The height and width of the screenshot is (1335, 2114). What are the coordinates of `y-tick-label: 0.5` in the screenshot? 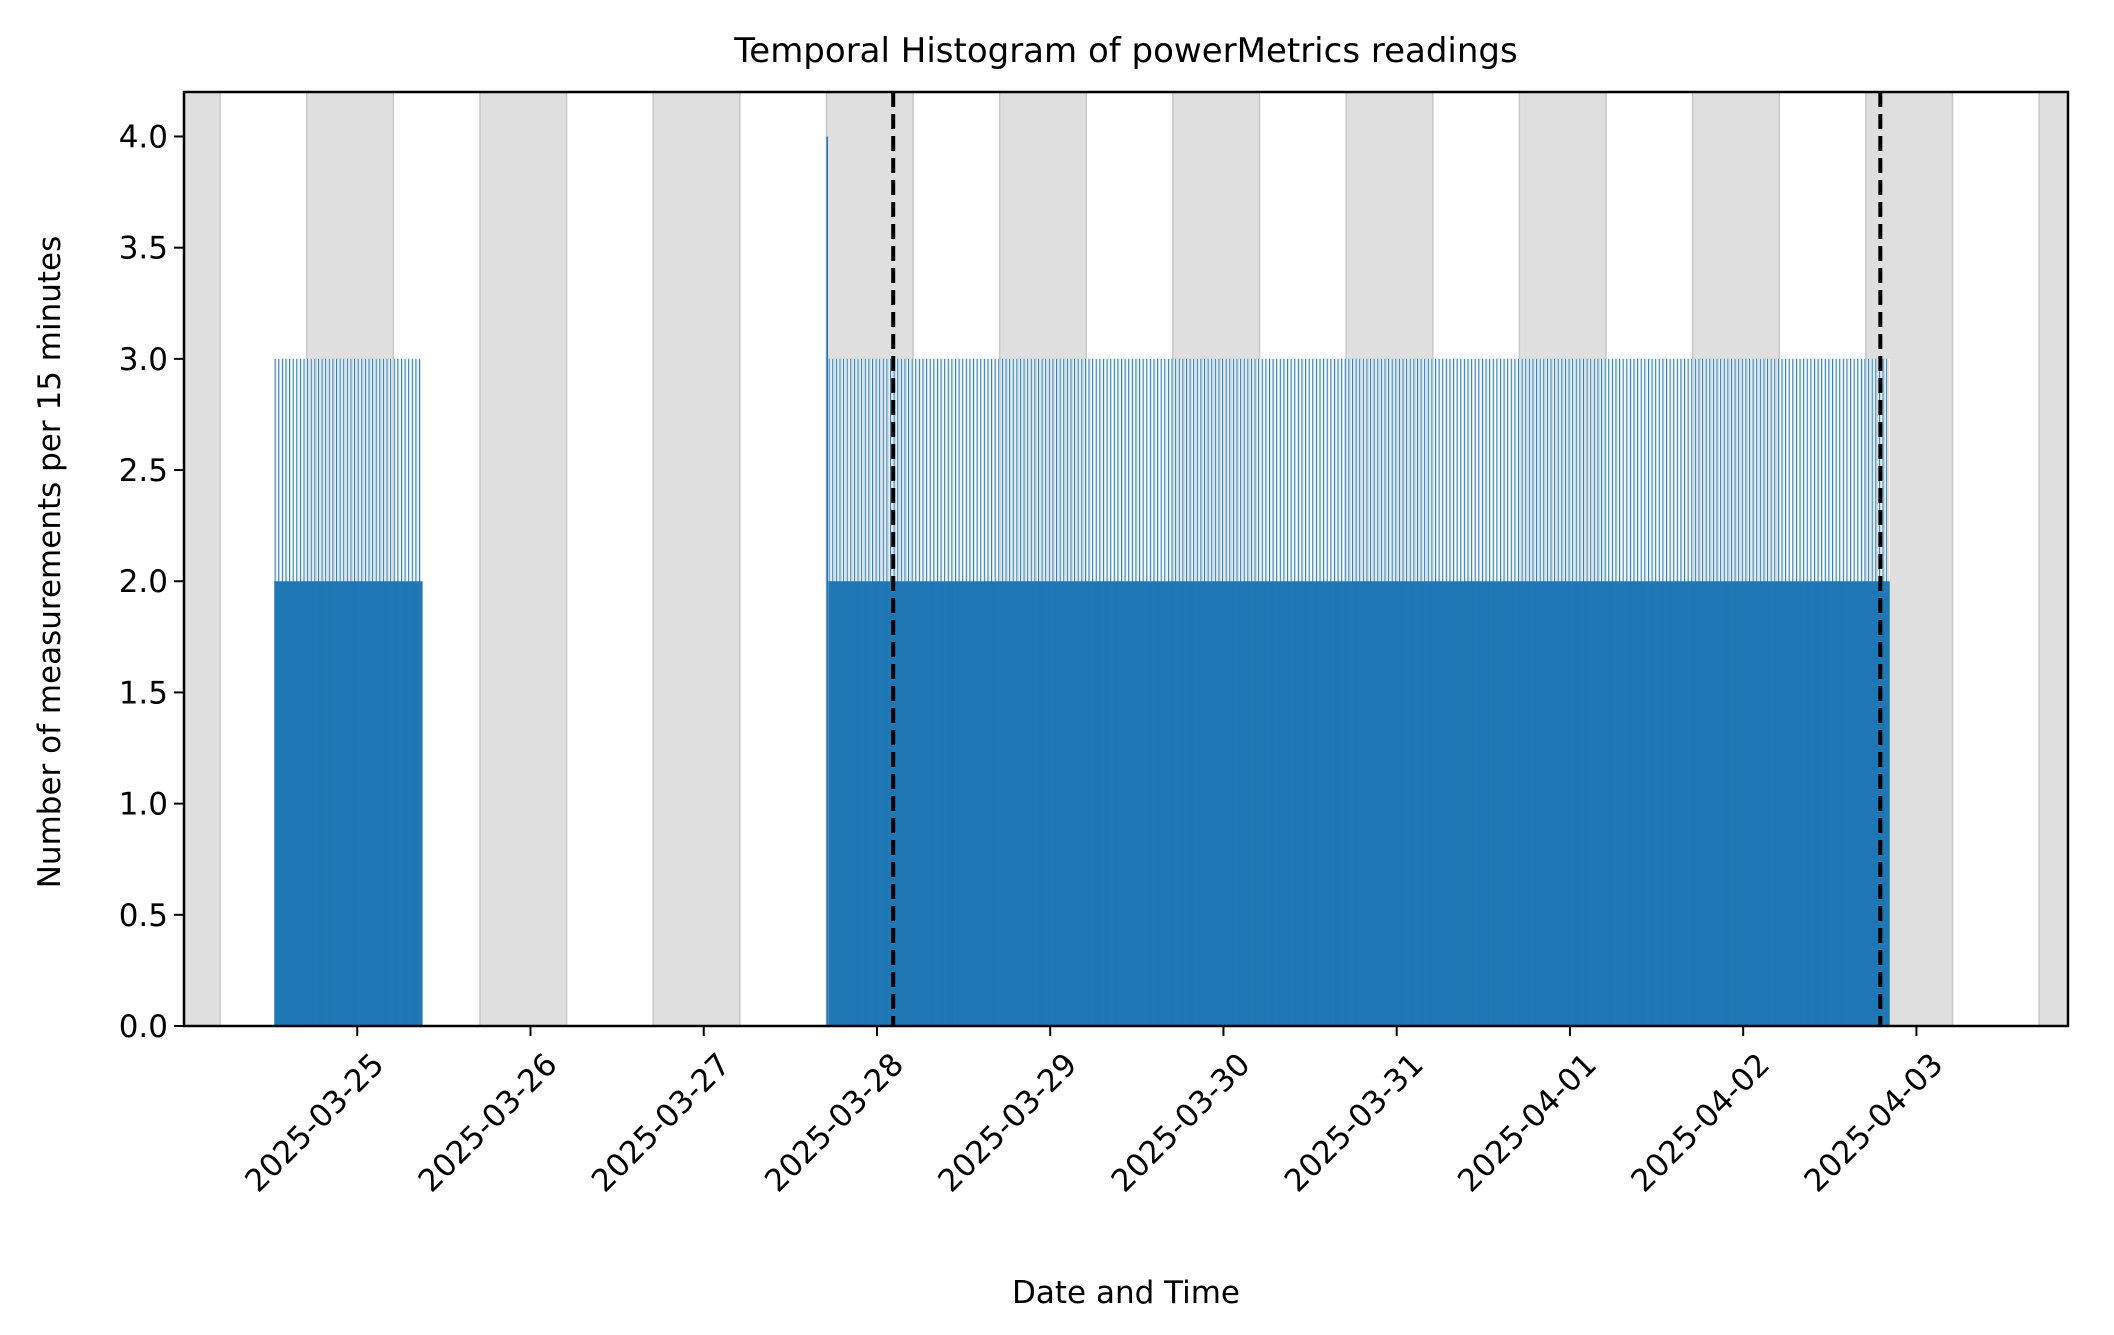 It's located at (143, 916).